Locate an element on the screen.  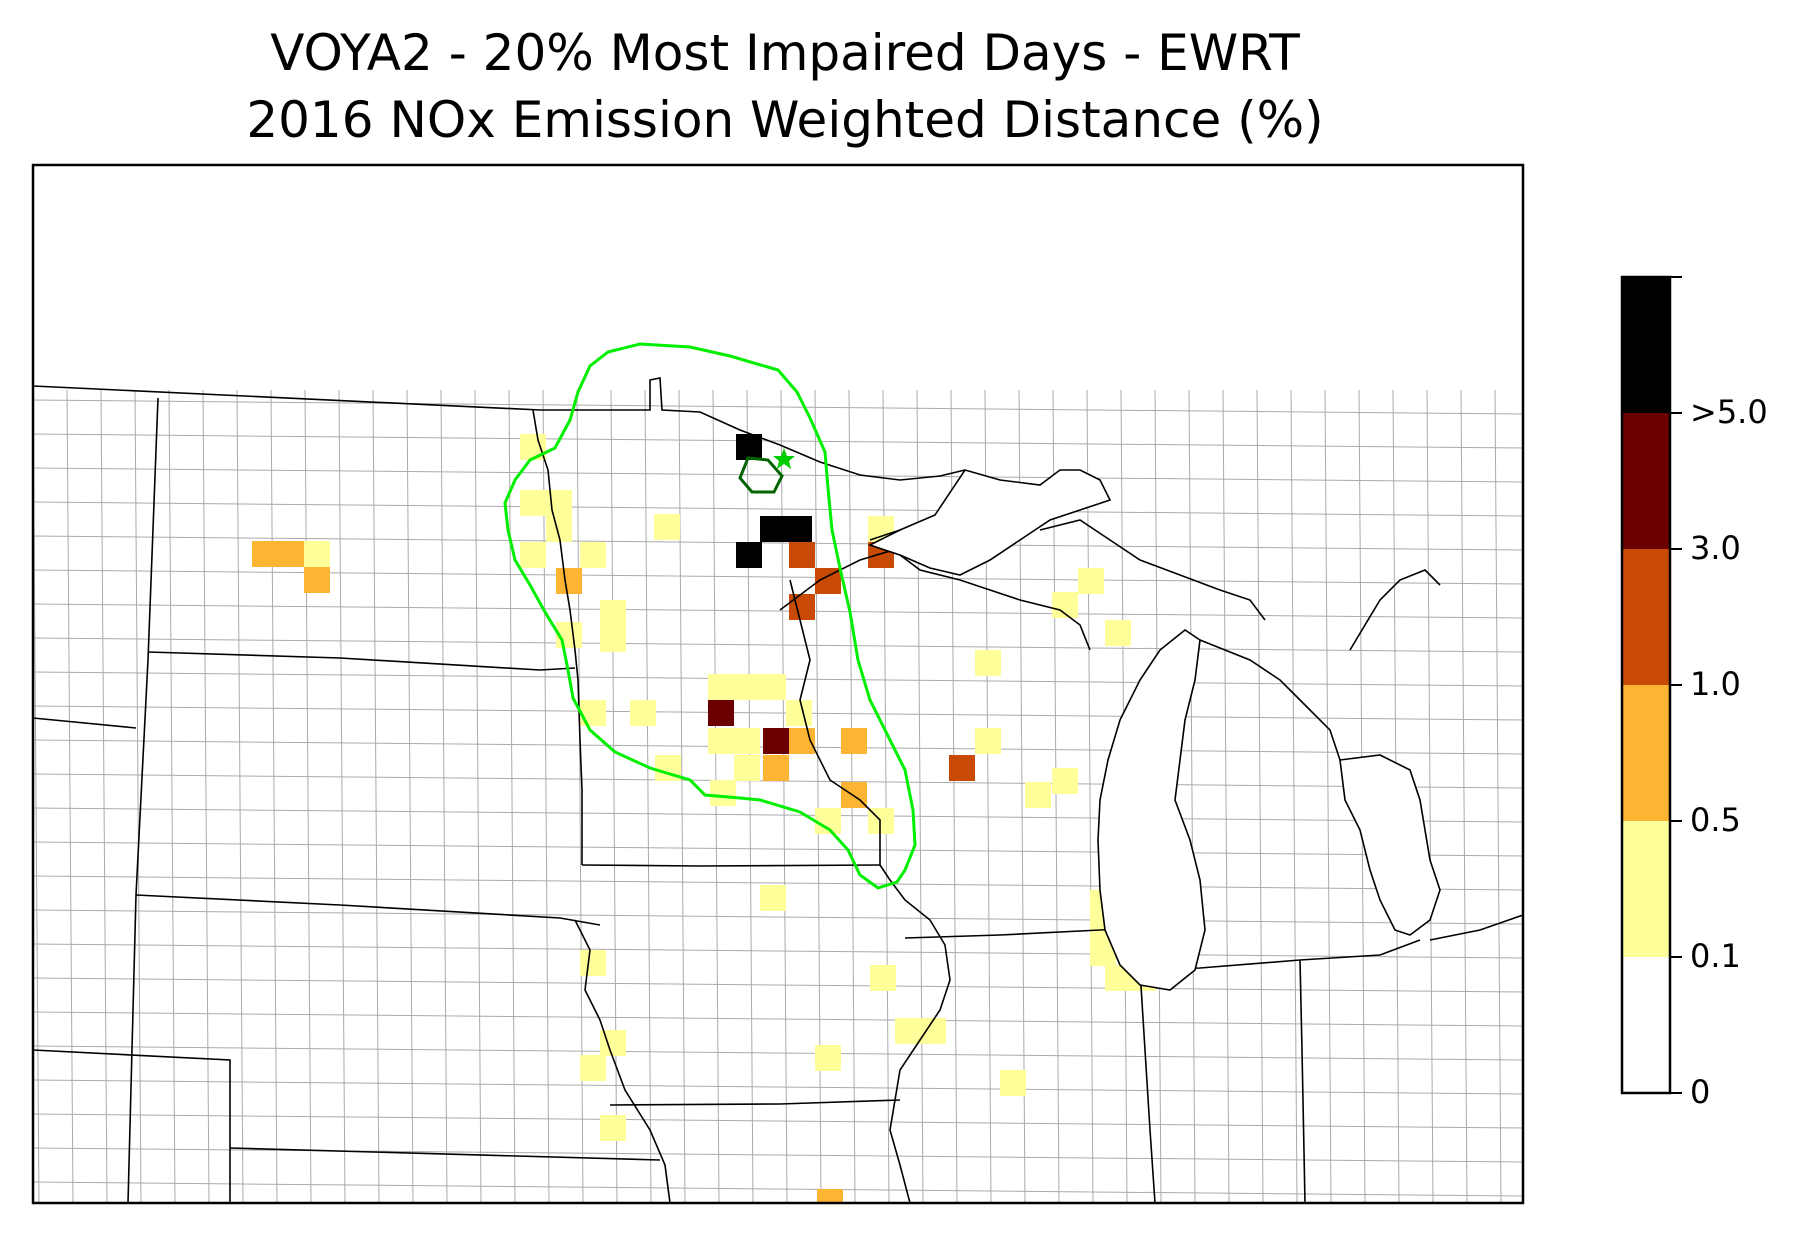
map-title-line-2: 2016 NOx Emission Weighted Distance (%) is located at coordinates (785, 120).